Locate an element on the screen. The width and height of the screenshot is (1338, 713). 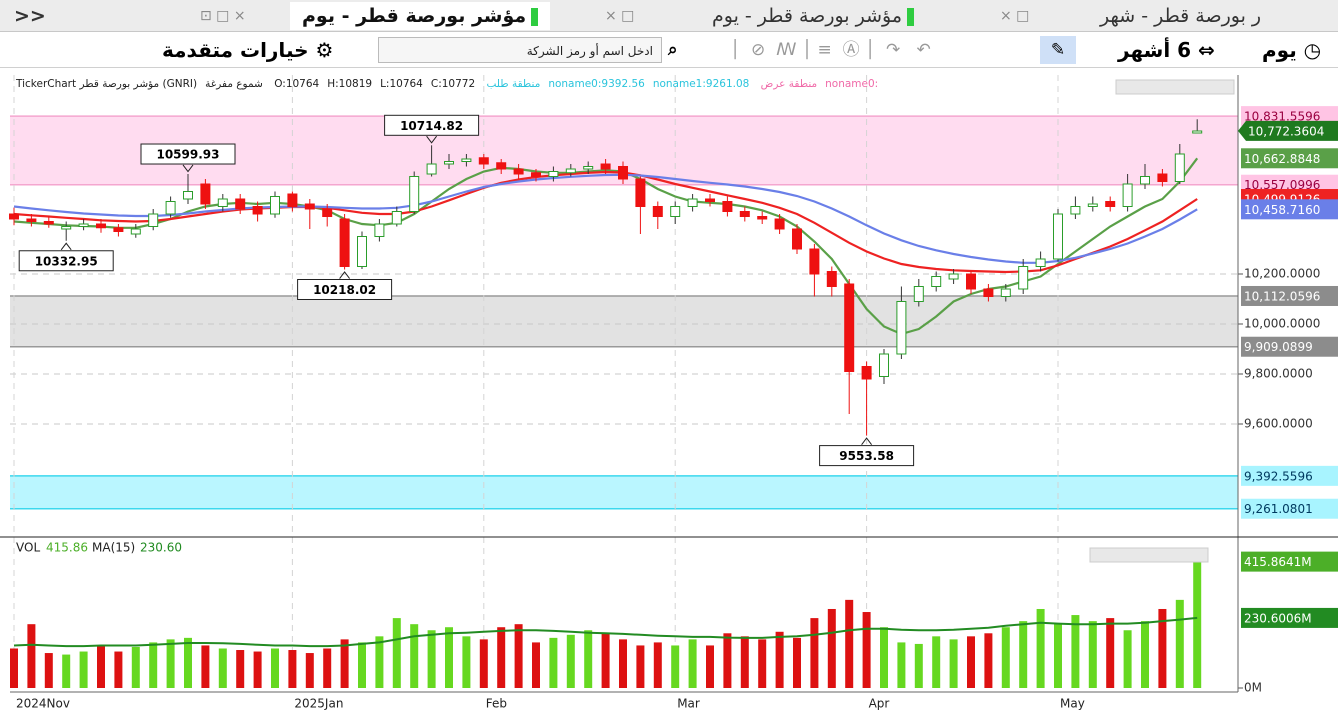
annotation: 10714.82 is located at coordinates (431, 126).